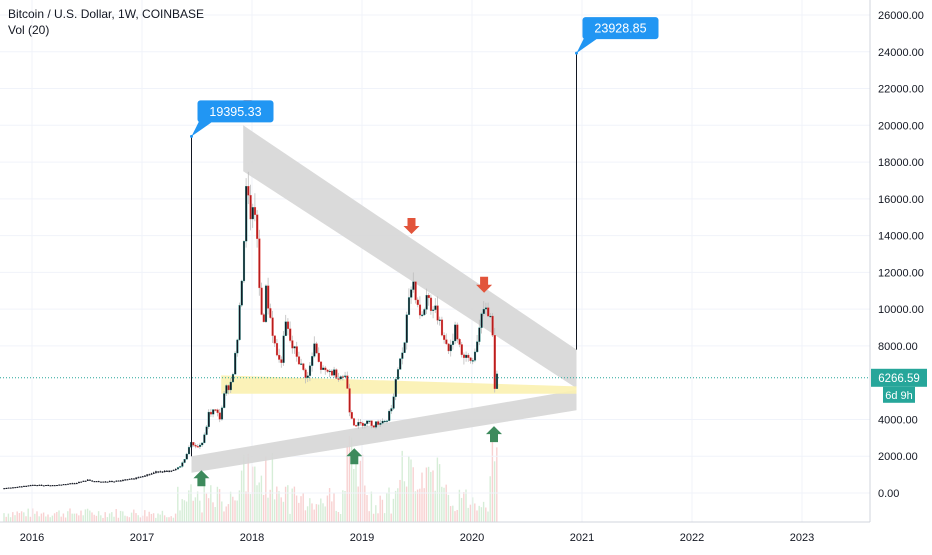  What do you see at coordinates (901, 200) in the screenshot?
I see `y-tick-label-5: 16000.00` at bounding box center [901, 200].